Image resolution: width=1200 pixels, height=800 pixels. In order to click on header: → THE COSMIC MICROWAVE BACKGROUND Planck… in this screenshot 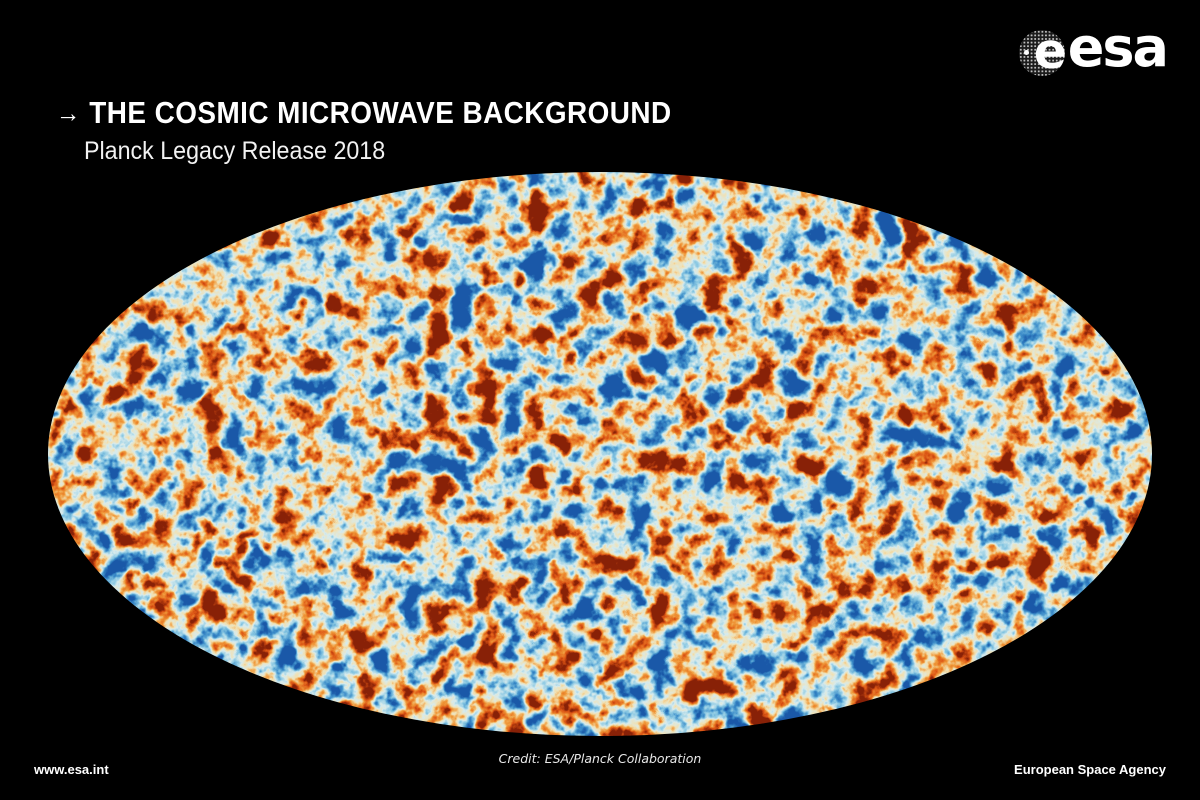, I will do `click(398, 130)`.